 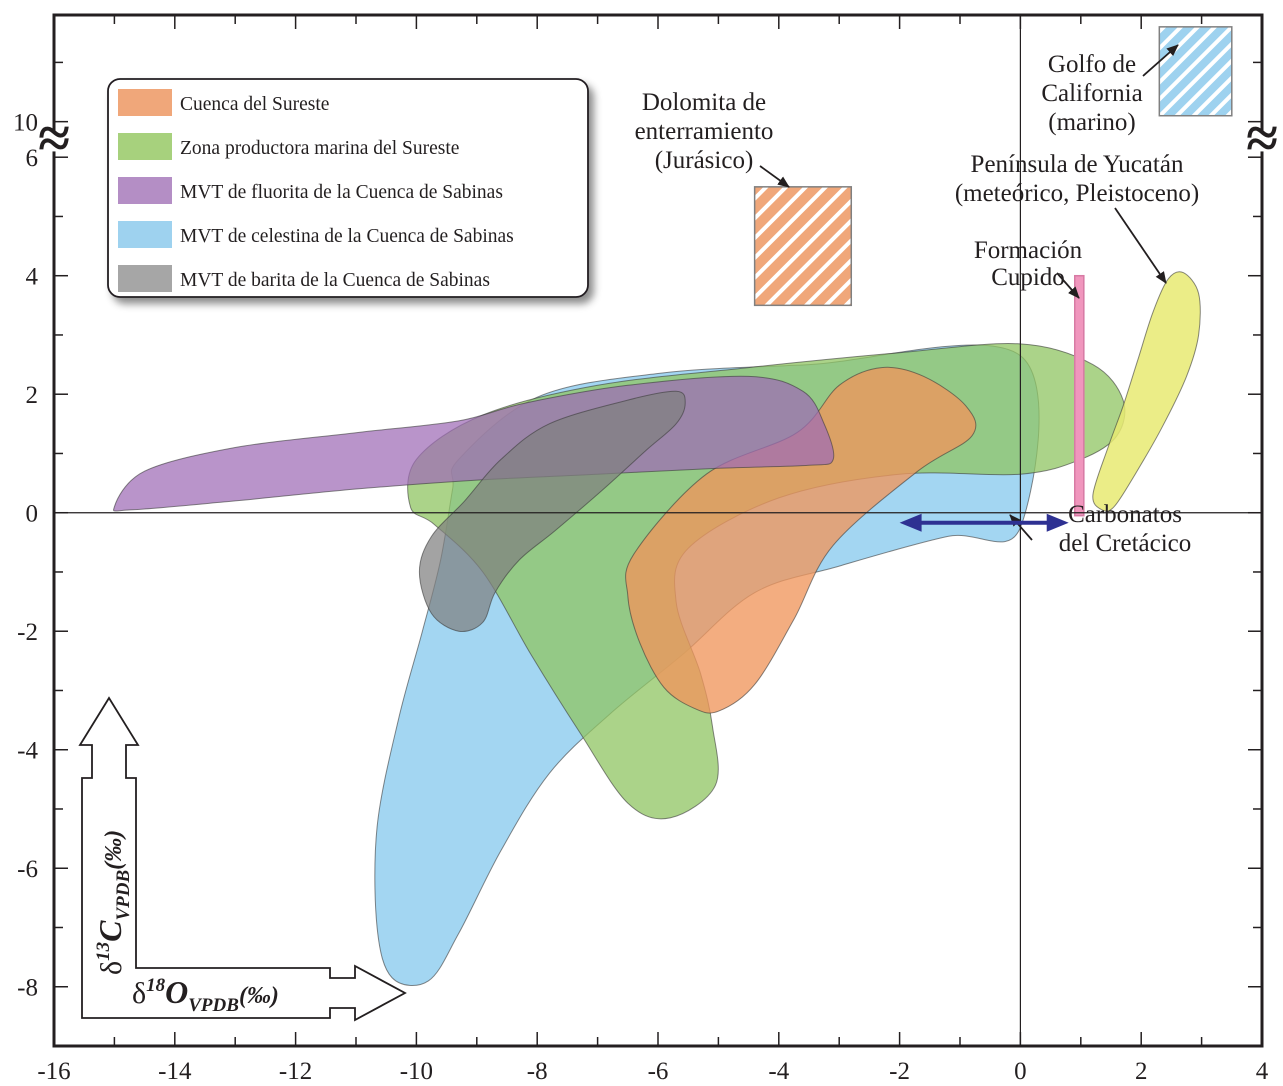 What do you see at coordinates (114, 850) in the screenshot?
I see `y-axis-label-unit: (‰)` at bounding box center [114, 850].